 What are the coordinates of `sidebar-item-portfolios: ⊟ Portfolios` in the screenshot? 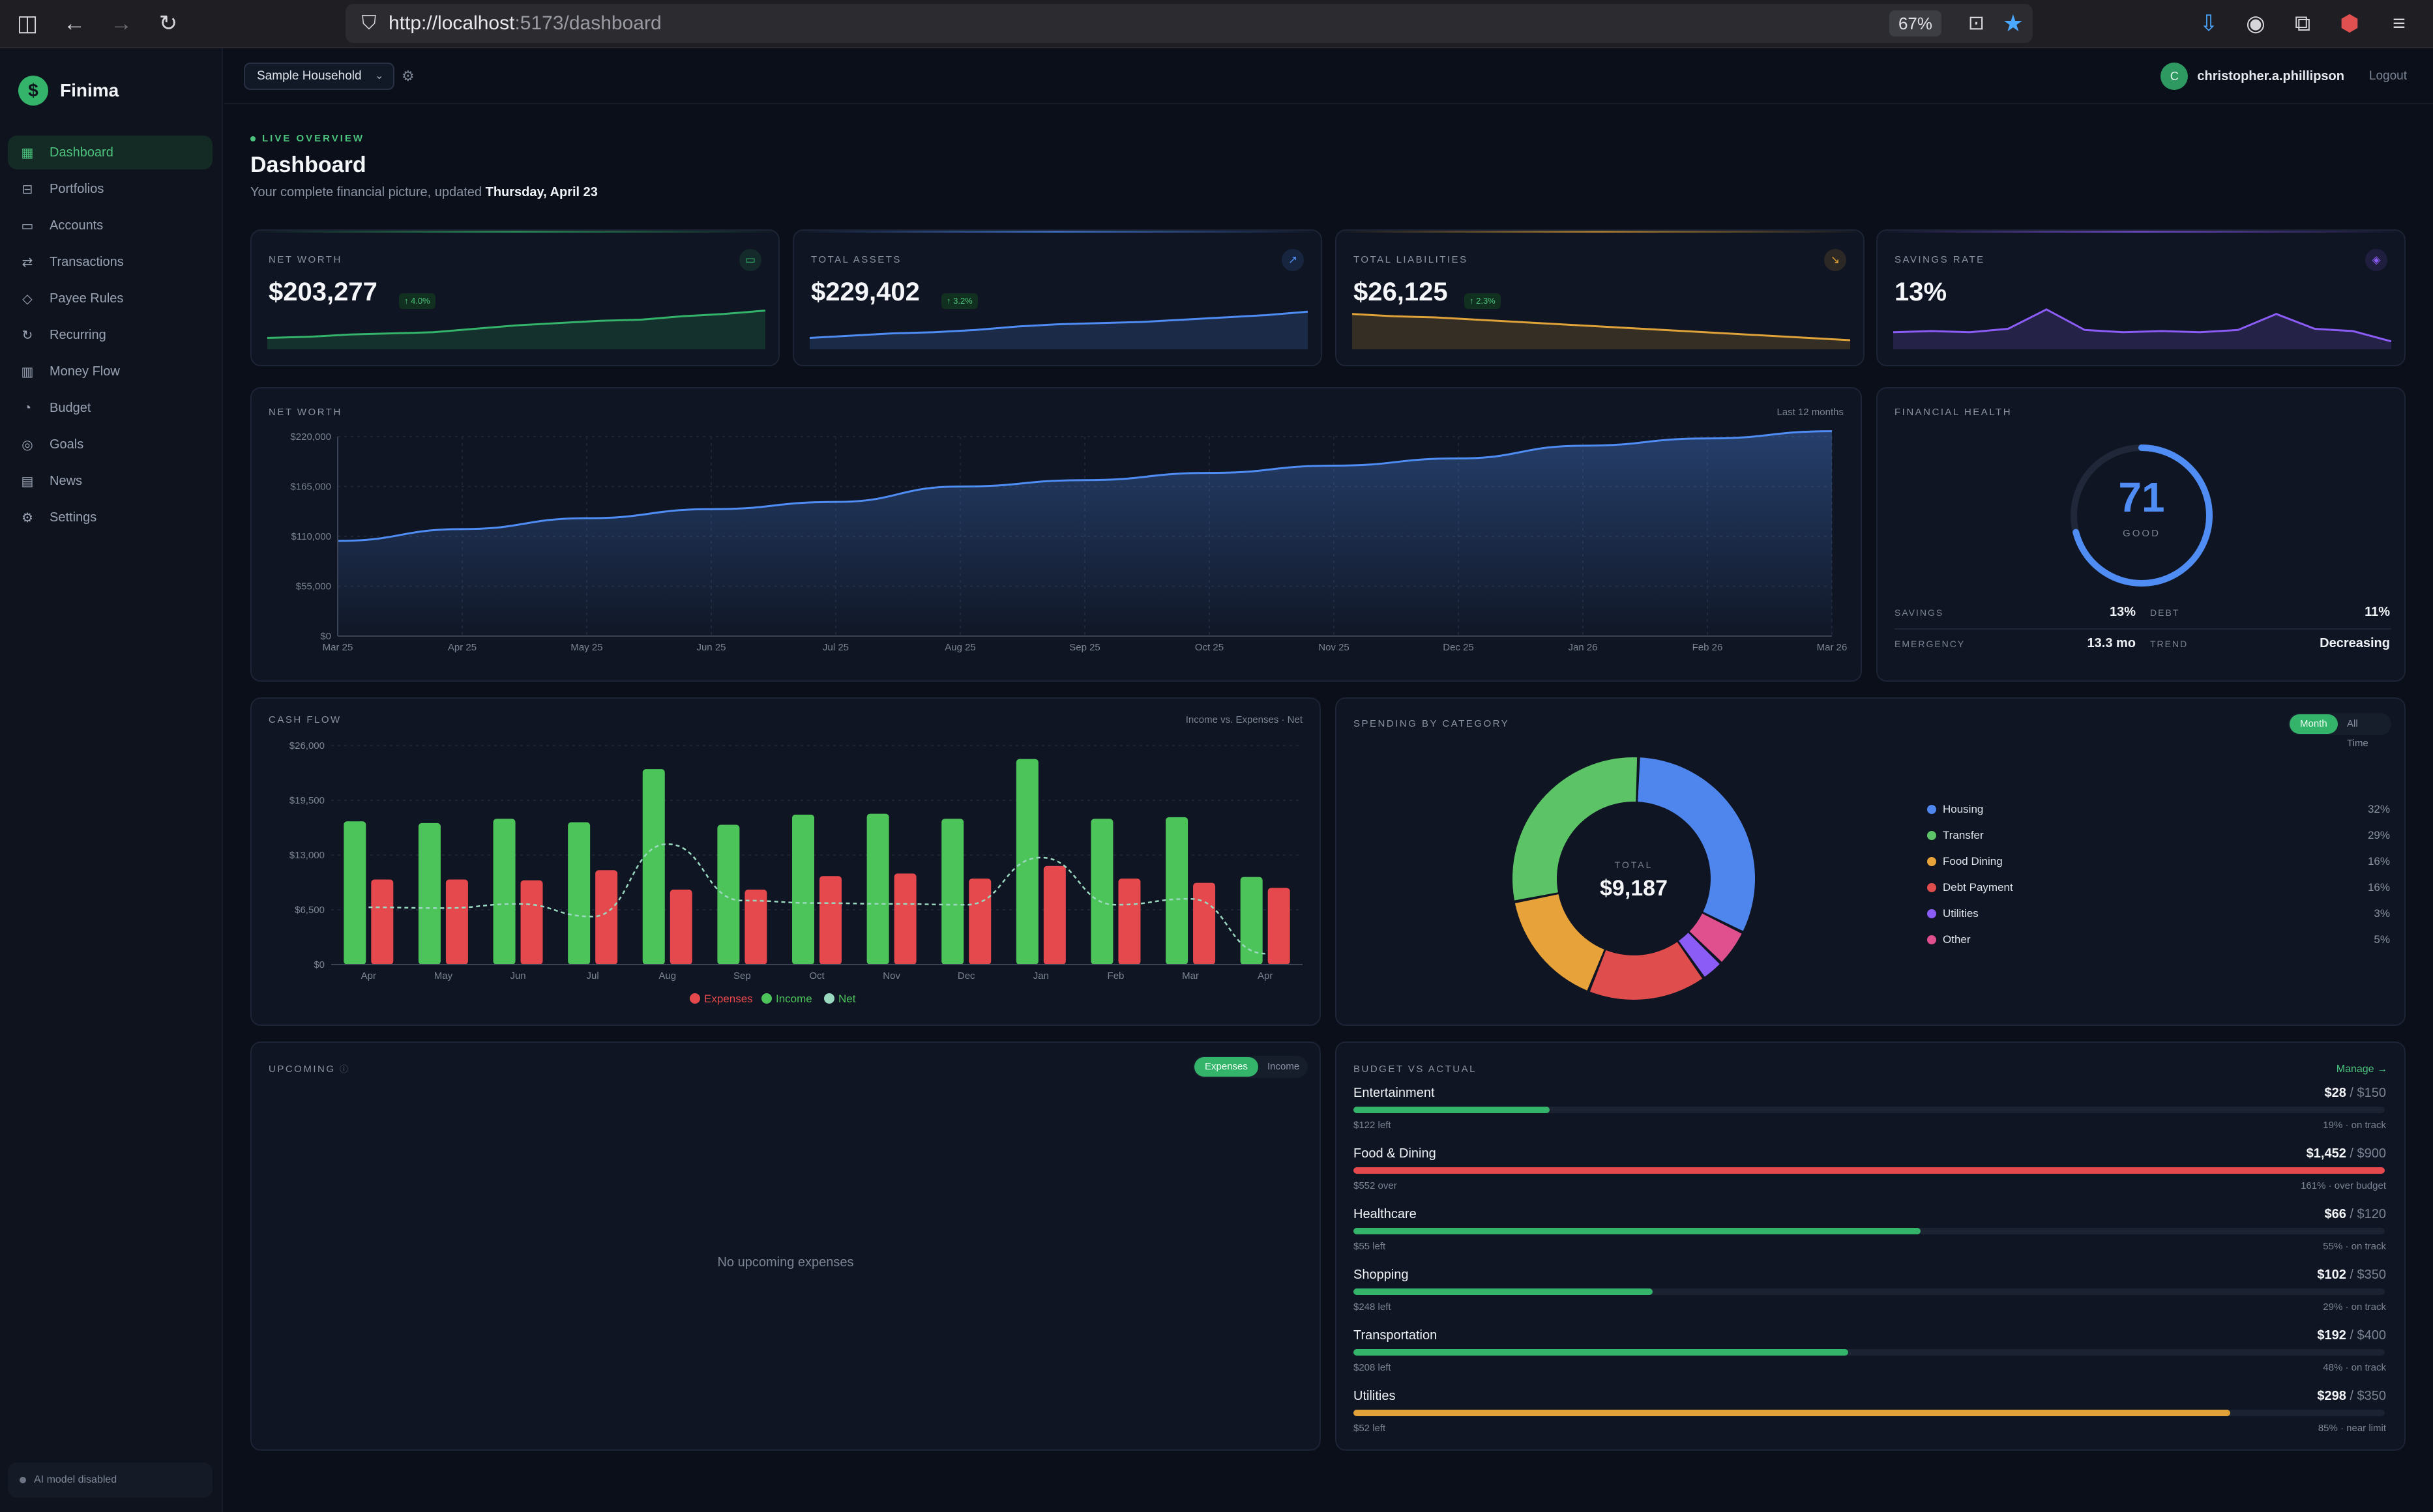 It's located at (110, 189).